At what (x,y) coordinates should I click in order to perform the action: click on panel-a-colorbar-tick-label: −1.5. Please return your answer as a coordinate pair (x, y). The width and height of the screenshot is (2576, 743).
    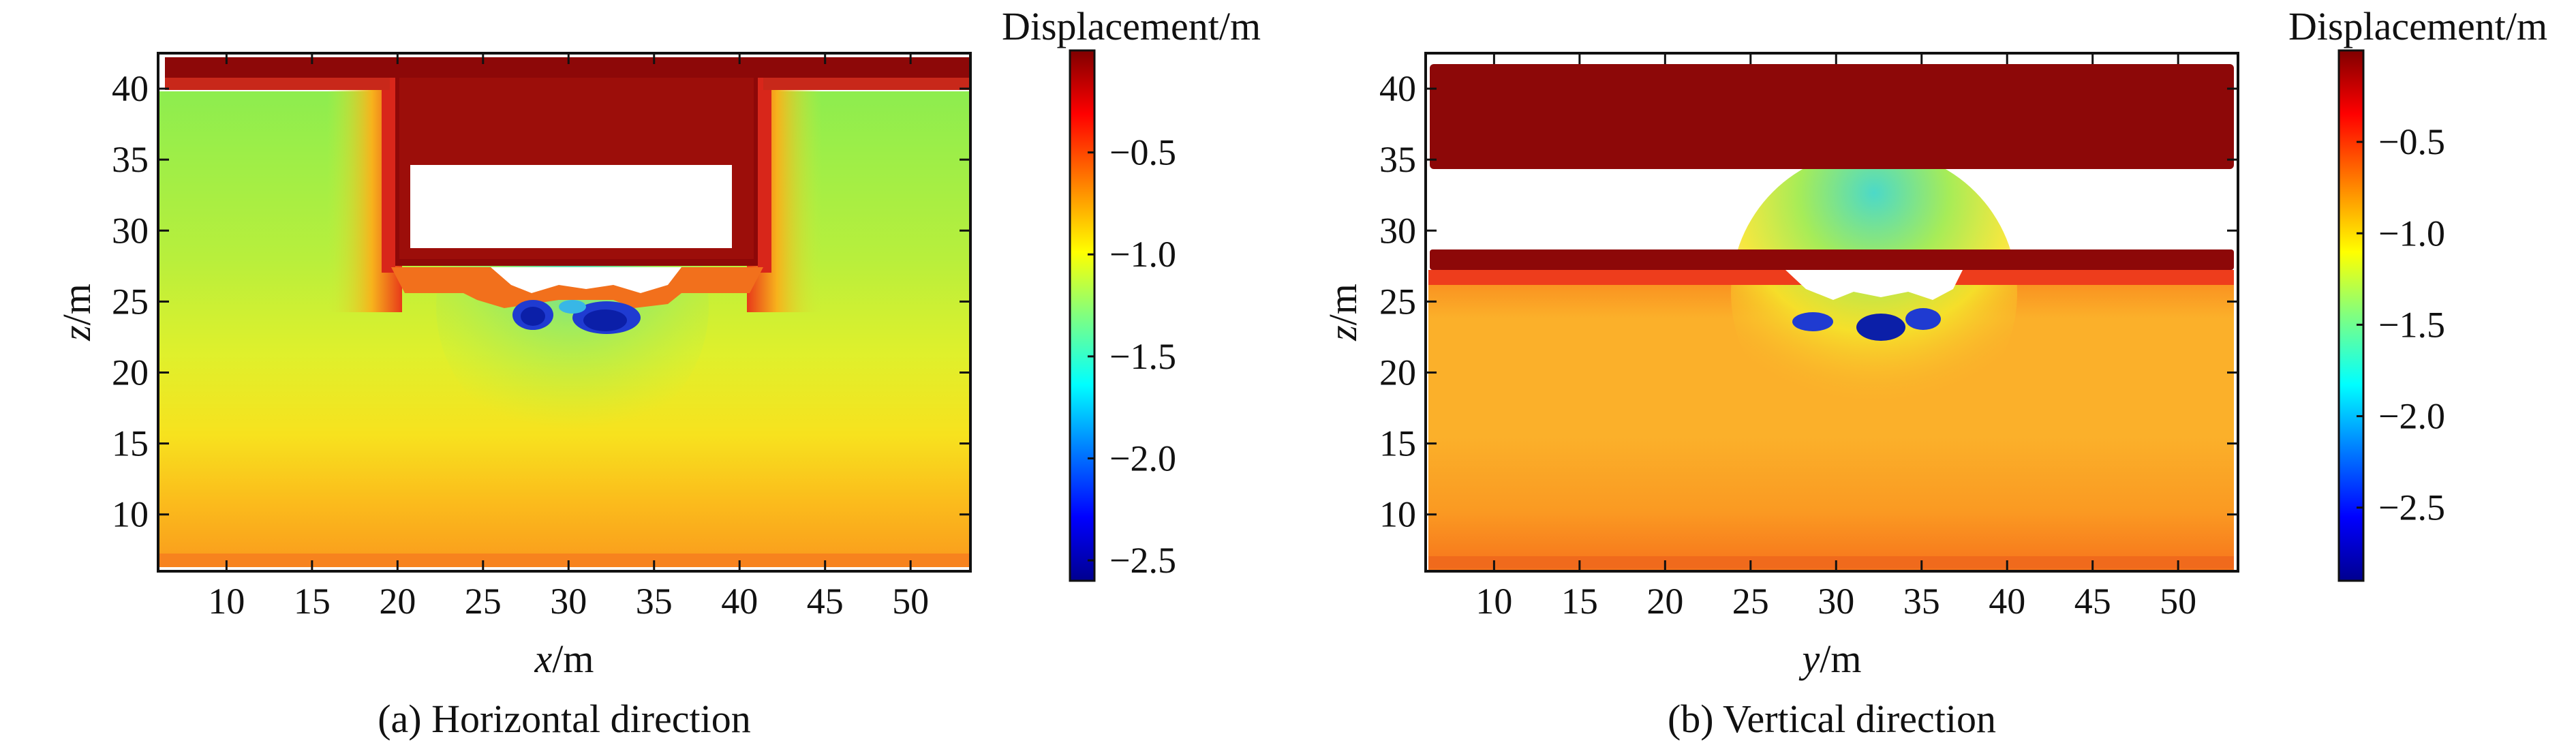
    Looking at the image, I should click on (1142, 356).